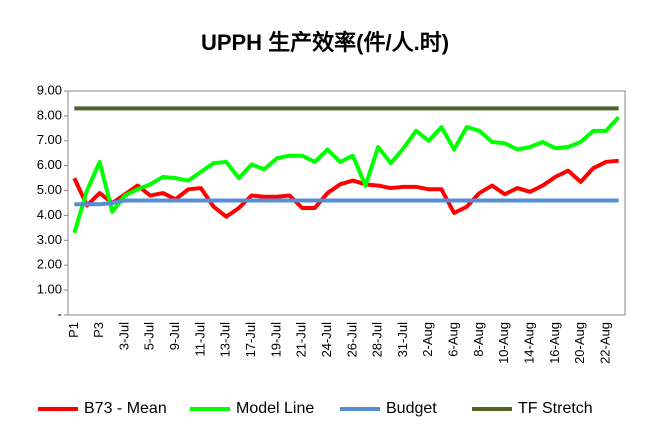 The width and height of the screenshot is (650, 440). What do you see at coordinates (49, 239) in the screenshot?
I see `y-tick-label: 3.00` at bounding box center [49, 239].